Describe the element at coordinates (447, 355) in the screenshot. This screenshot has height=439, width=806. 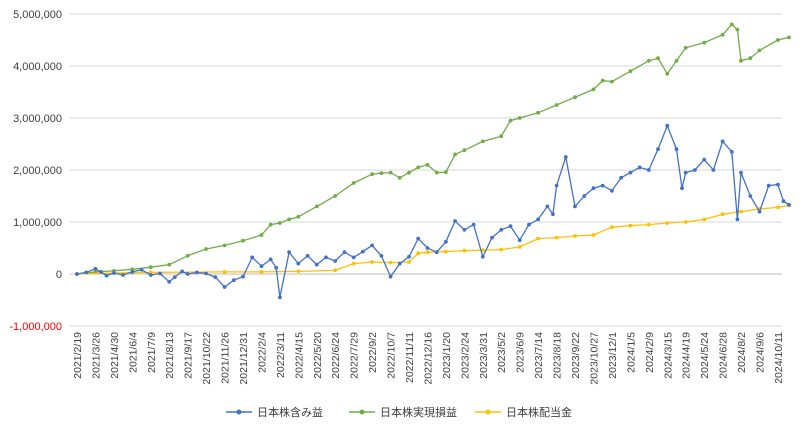
I see `x-tick-label: 2023/1/20` at that location.